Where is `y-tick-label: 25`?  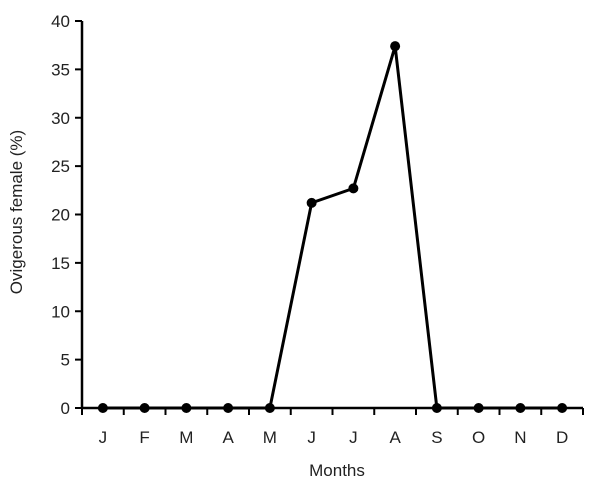 y-tick-label: 25 is located at coordinates (60, 166).